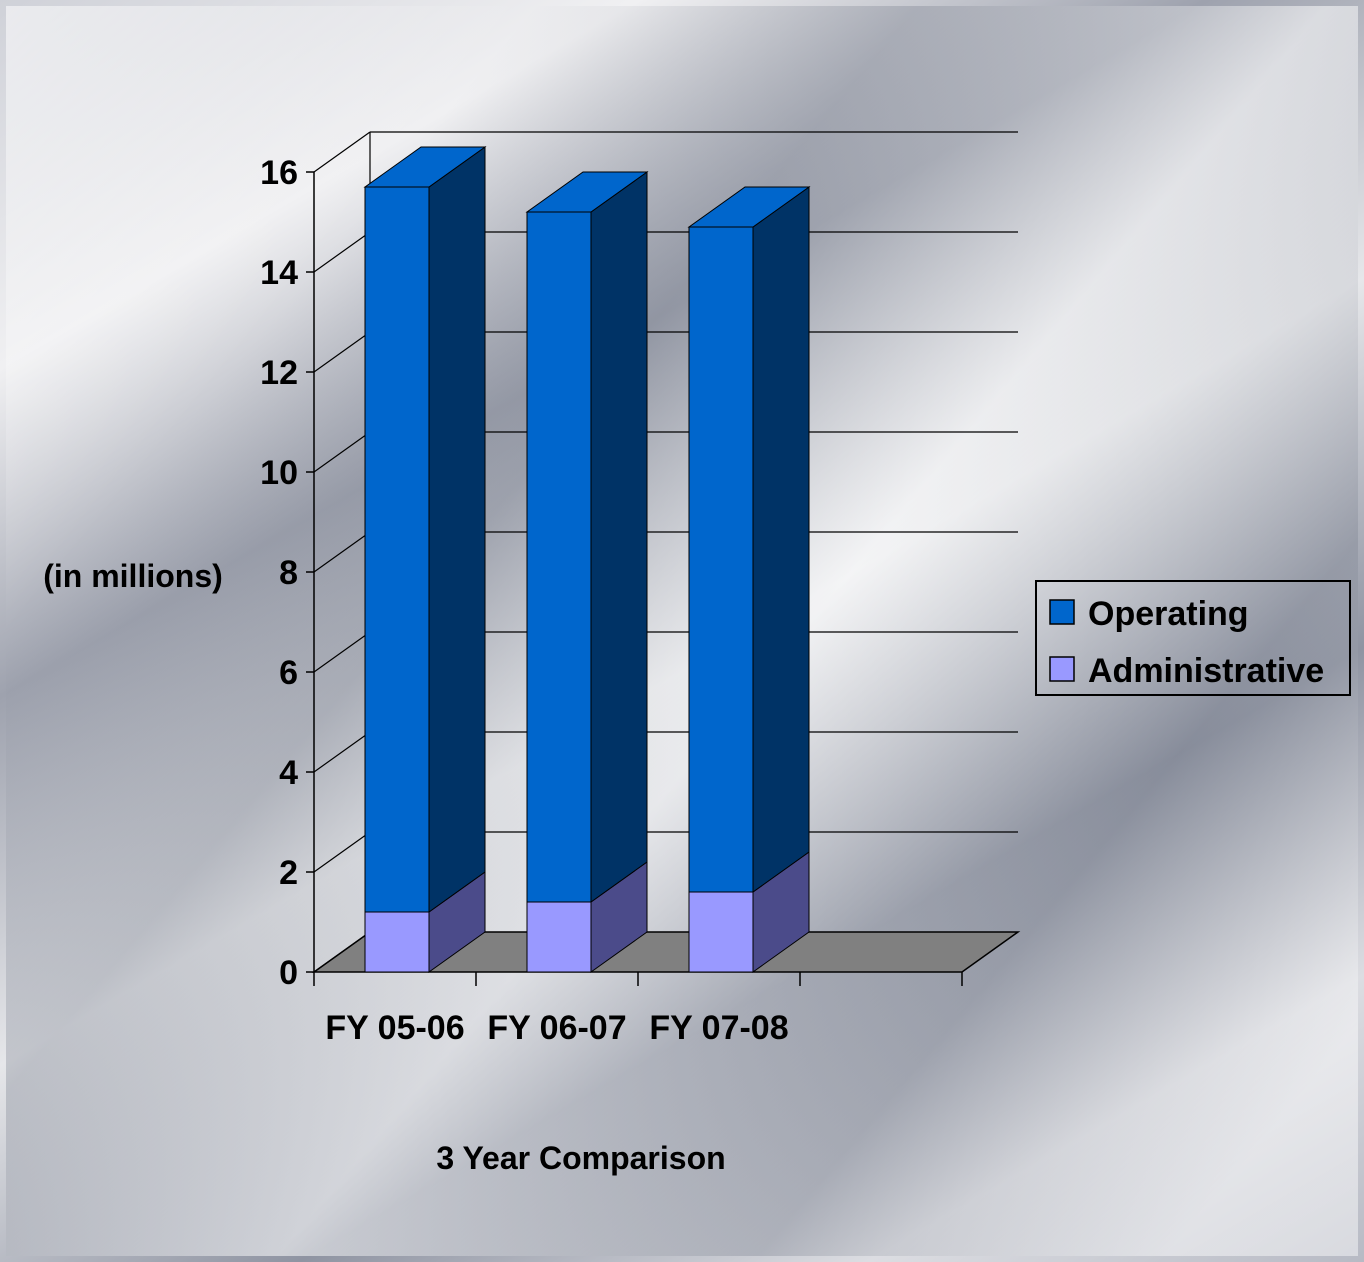 Image resolution: width=1364 pixels, height=1262 pixels. I want to click on x-tick-label: FY 05-06, so click(394, 1028).